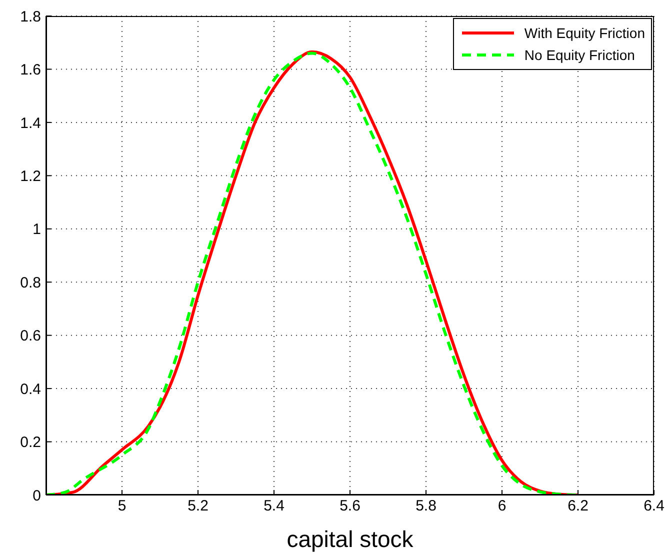 The image size is (669, 557). Describe the element at coordinates (584, 33) in the screenshot. I see `legend-label: With Equity Friction` at that location.